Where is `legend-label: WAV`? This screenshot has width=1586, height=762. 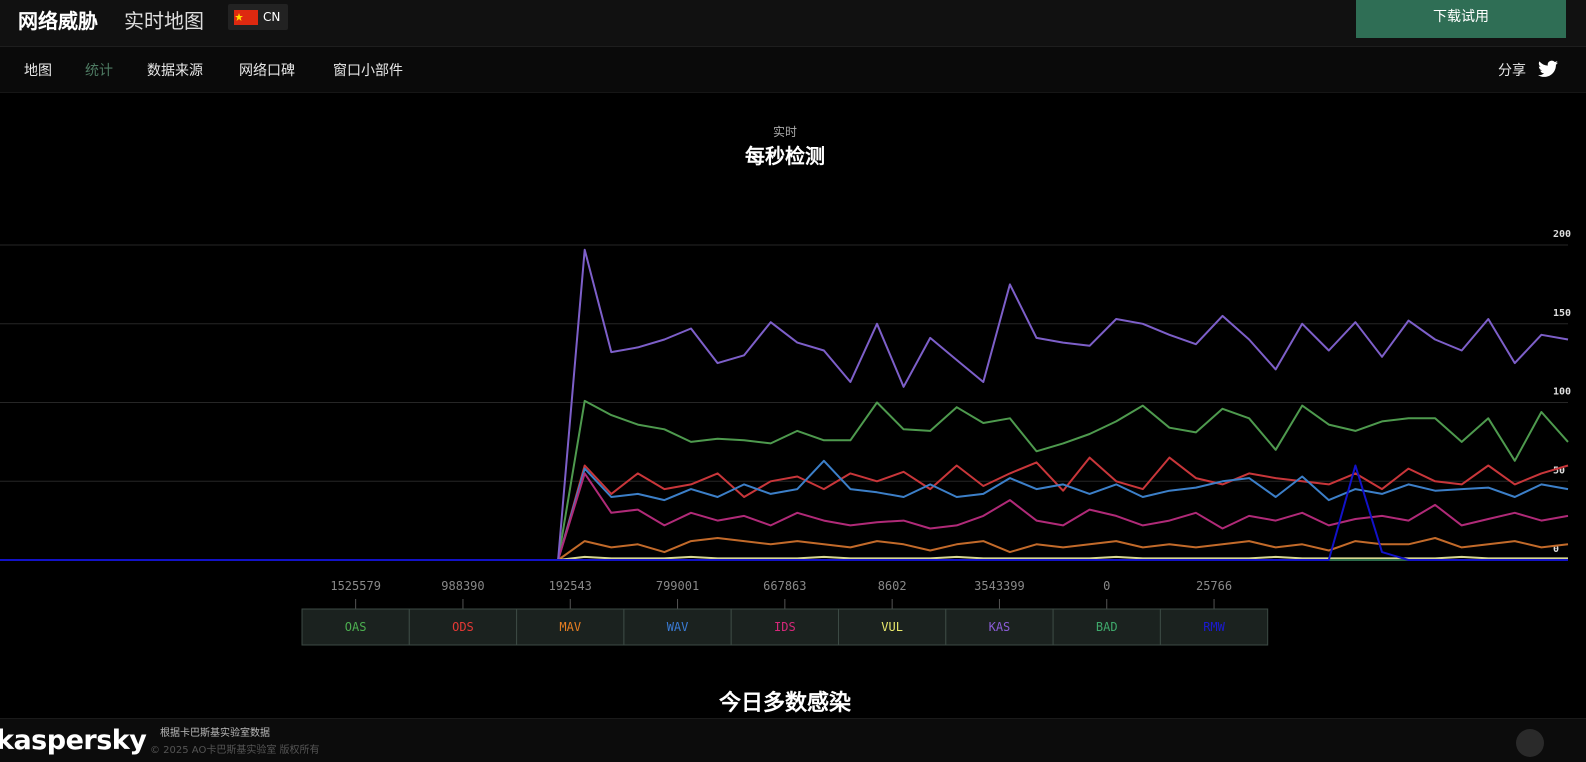 legend-label: WAV is located at coordinates (678, 627).